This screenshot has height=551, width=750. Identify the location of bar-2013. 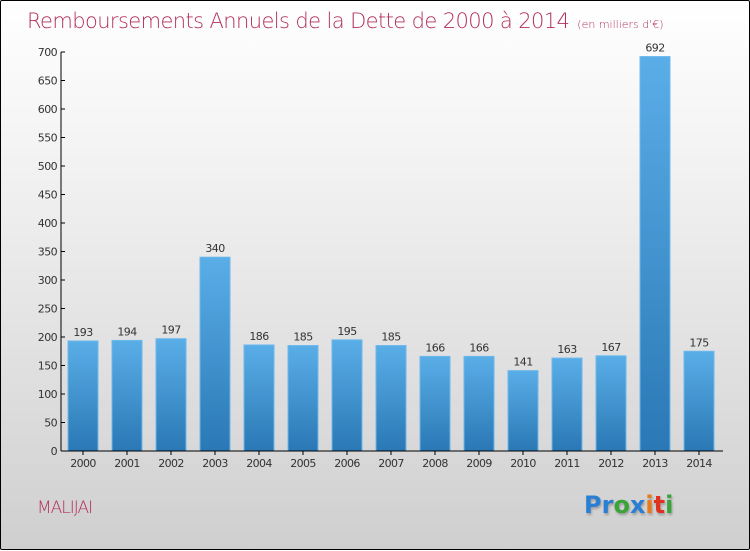
(655, 254).